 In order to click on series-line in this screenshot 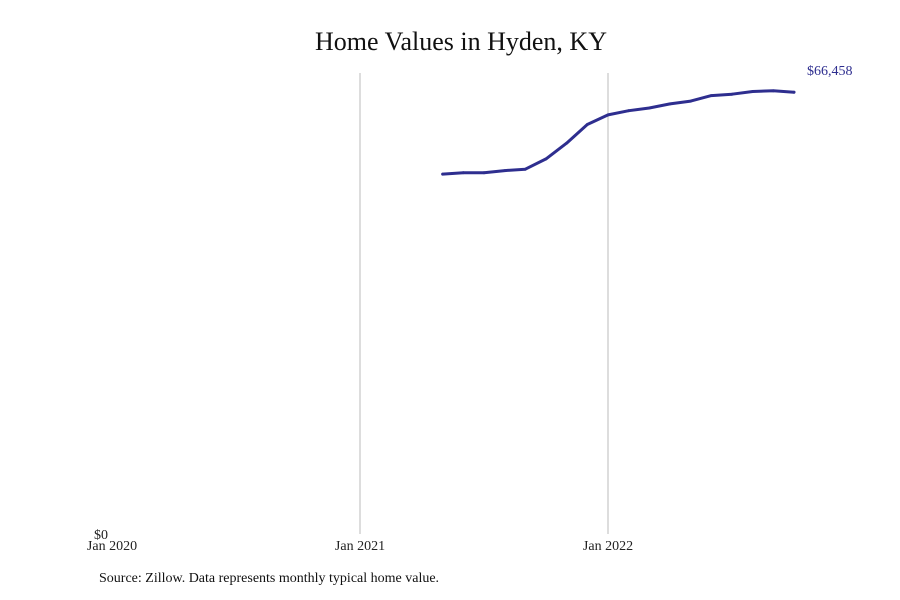, I will do `click(618, 132)`.